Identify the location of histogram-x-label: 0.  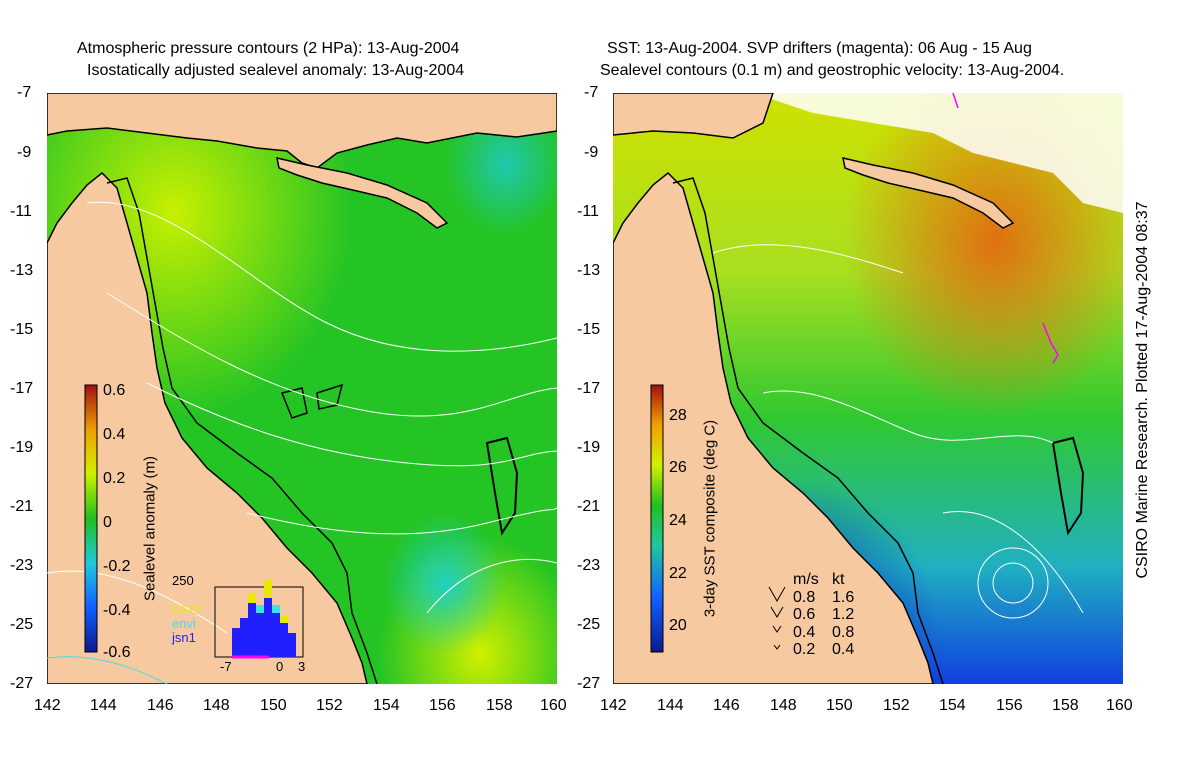
(280, 666).